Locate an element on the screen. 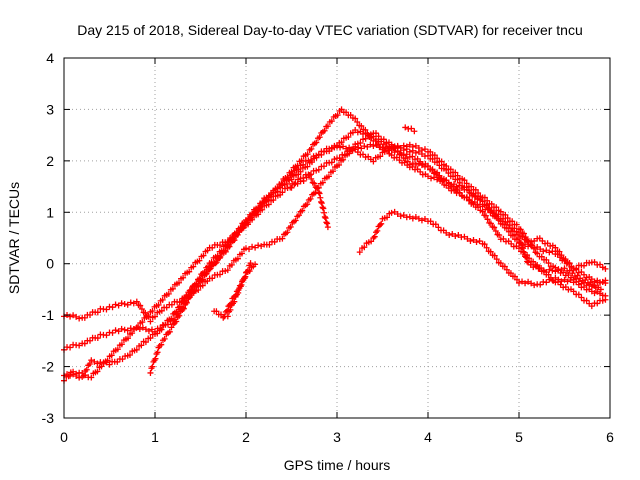  y-tick-label: 2 is located at coordinates (50, 161).